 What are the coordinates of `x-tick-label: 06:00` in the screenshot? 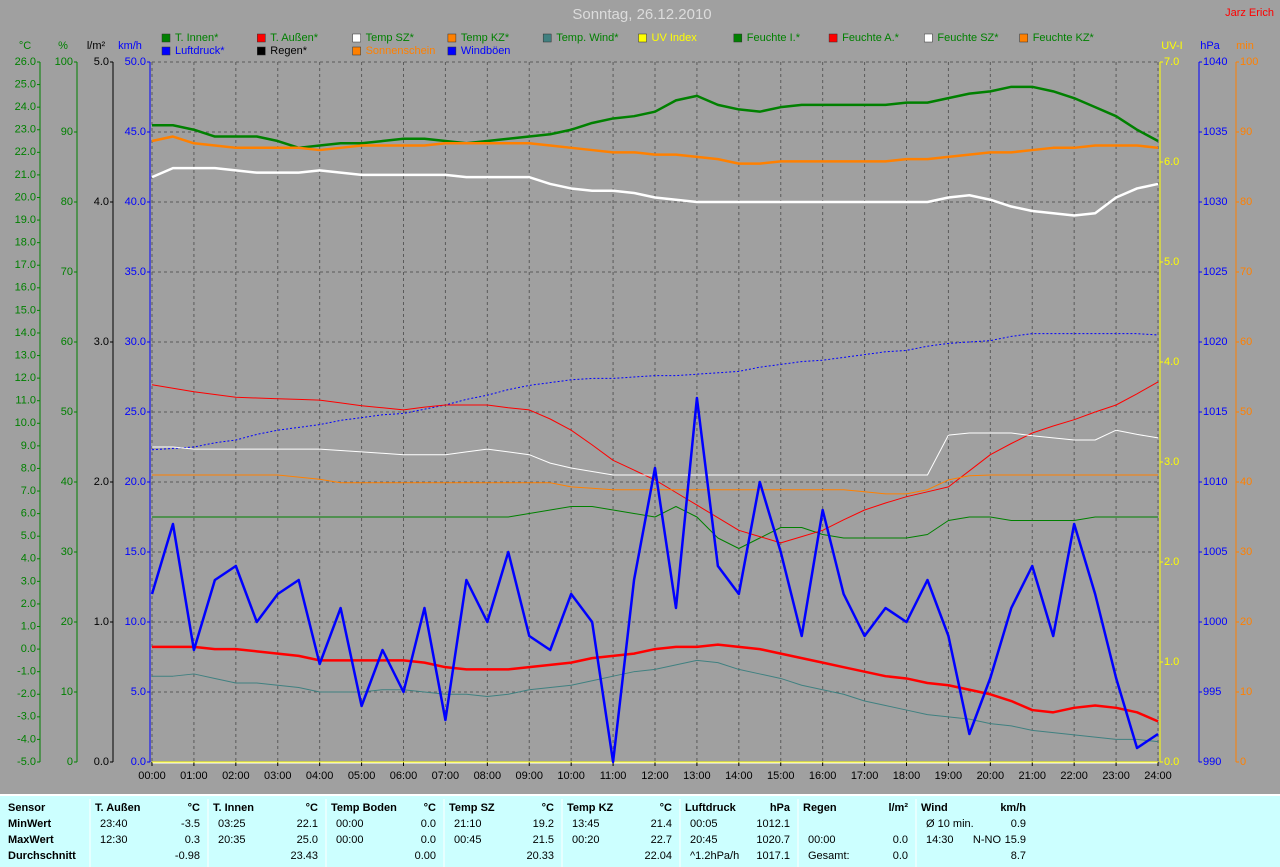 It's located at (404, 776).